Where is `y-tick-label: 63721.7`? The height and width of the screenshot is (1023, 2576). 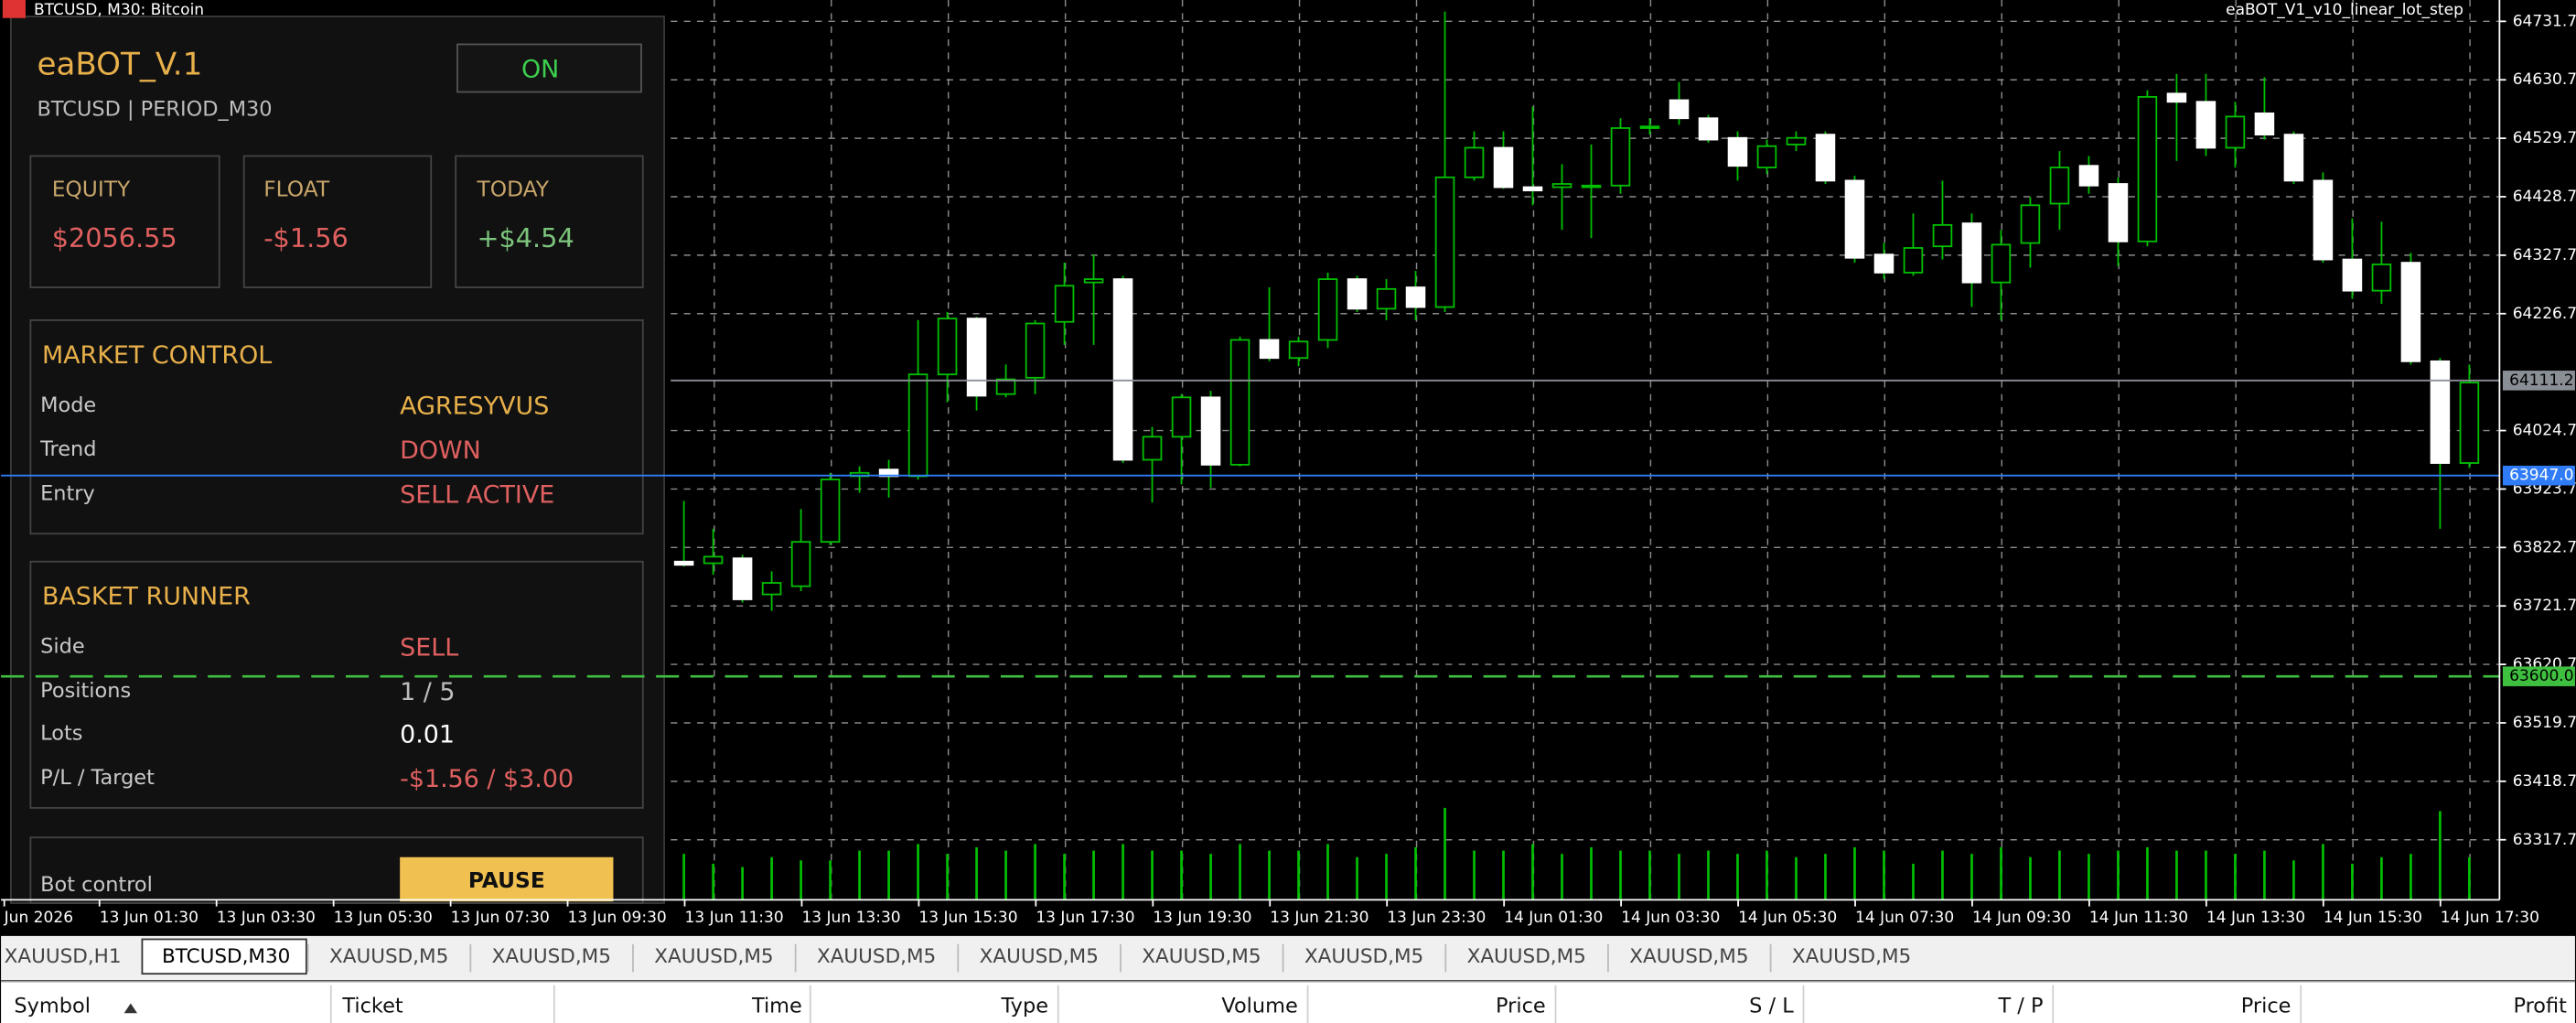 y-tick-label: 63721.7 is located at coordinates (2544, 606).